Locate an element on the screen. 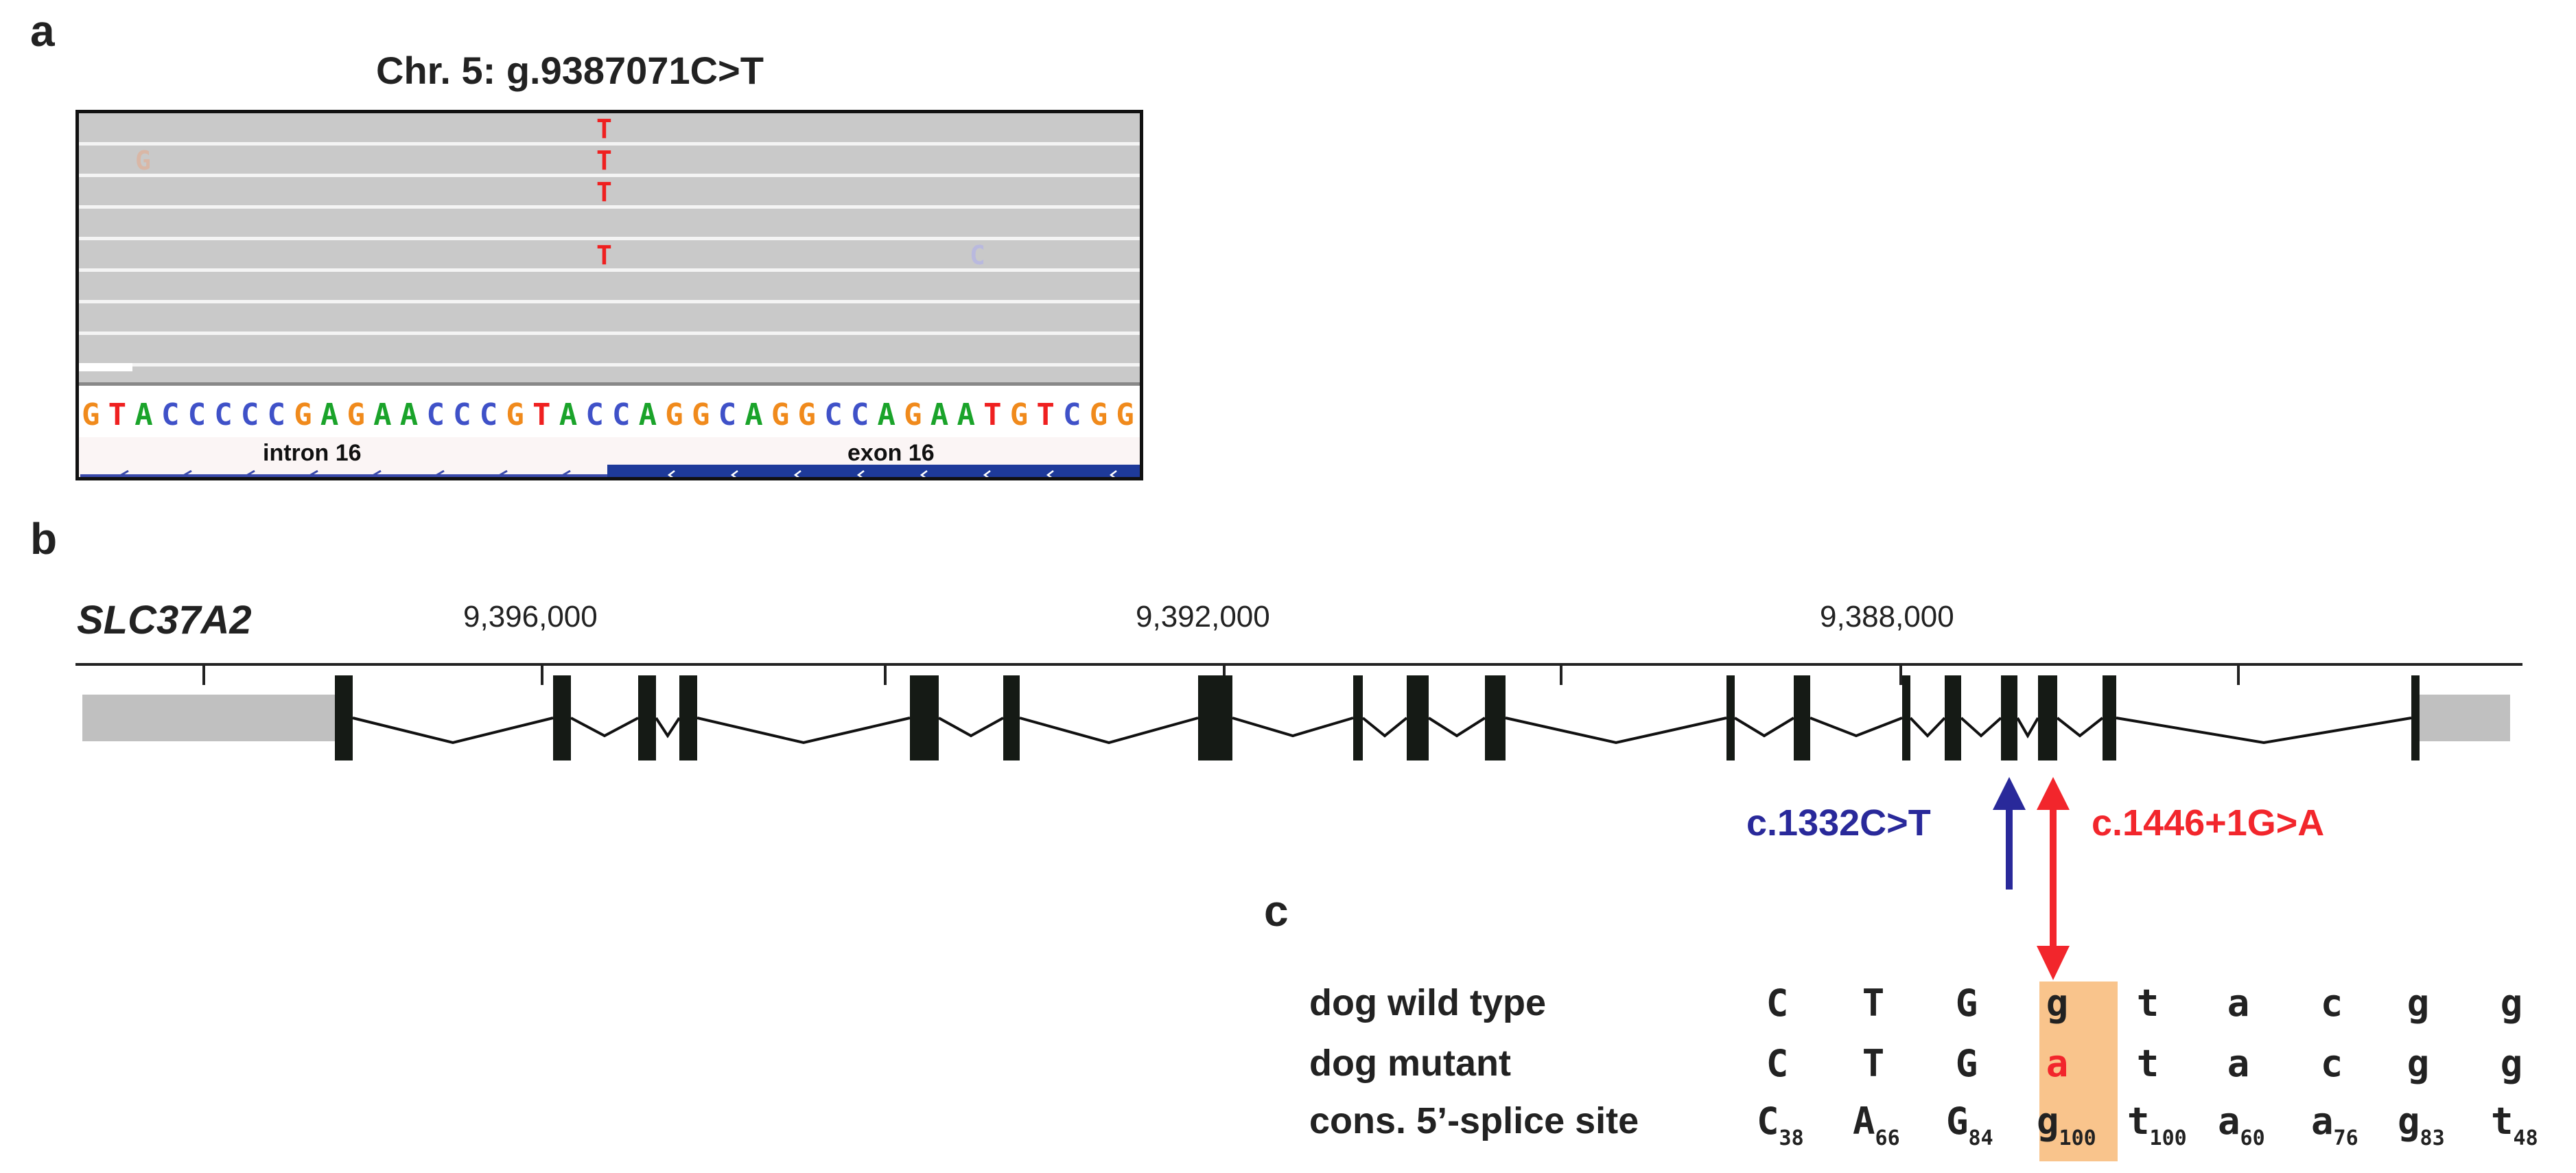  reference-divider is located at coordinates (609, 387).